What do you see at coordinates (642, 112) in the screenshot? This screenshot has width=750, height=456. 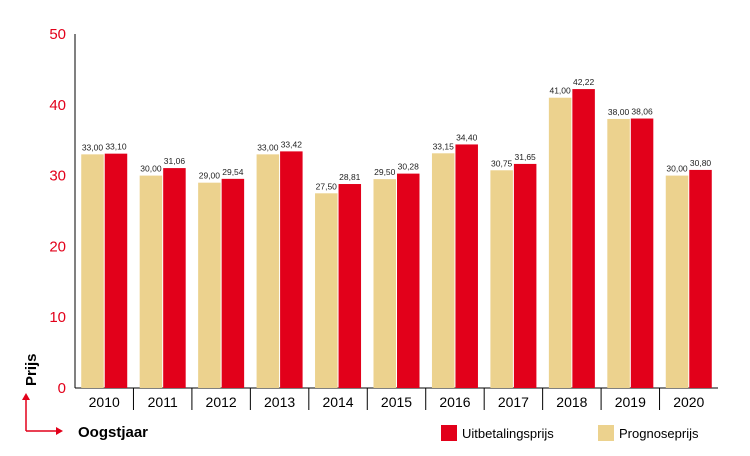 I see `data-label-uitbetalingsprijs-2019: 38,06` at bounding box center [642, 112].